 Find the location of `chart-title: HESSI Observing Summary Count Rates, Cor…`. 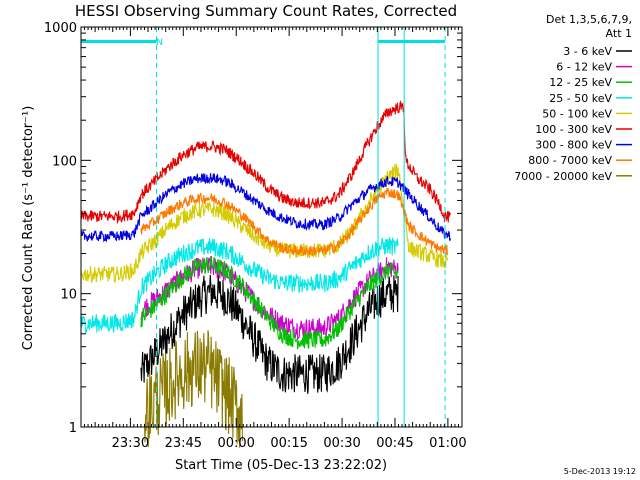

chart-title: HESSI Observing Summary Count Rates, Cor… is located at coordinates (266, 11).